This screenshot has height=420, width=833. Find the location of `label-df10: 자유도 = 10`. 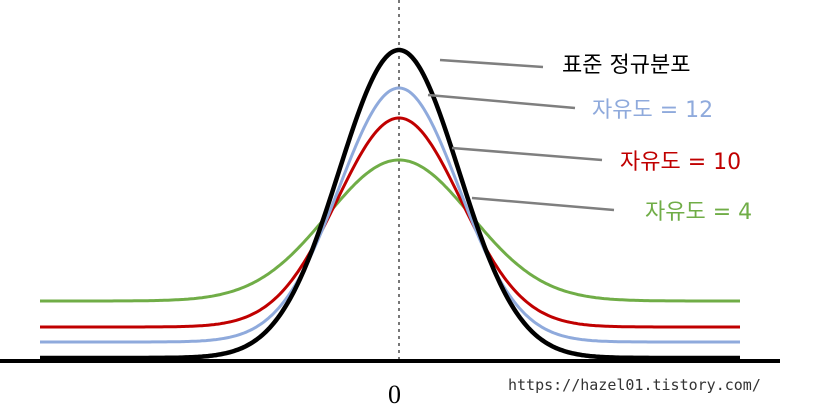

label-df10: 자유도 = 10 is located at coordinates (681, 162).